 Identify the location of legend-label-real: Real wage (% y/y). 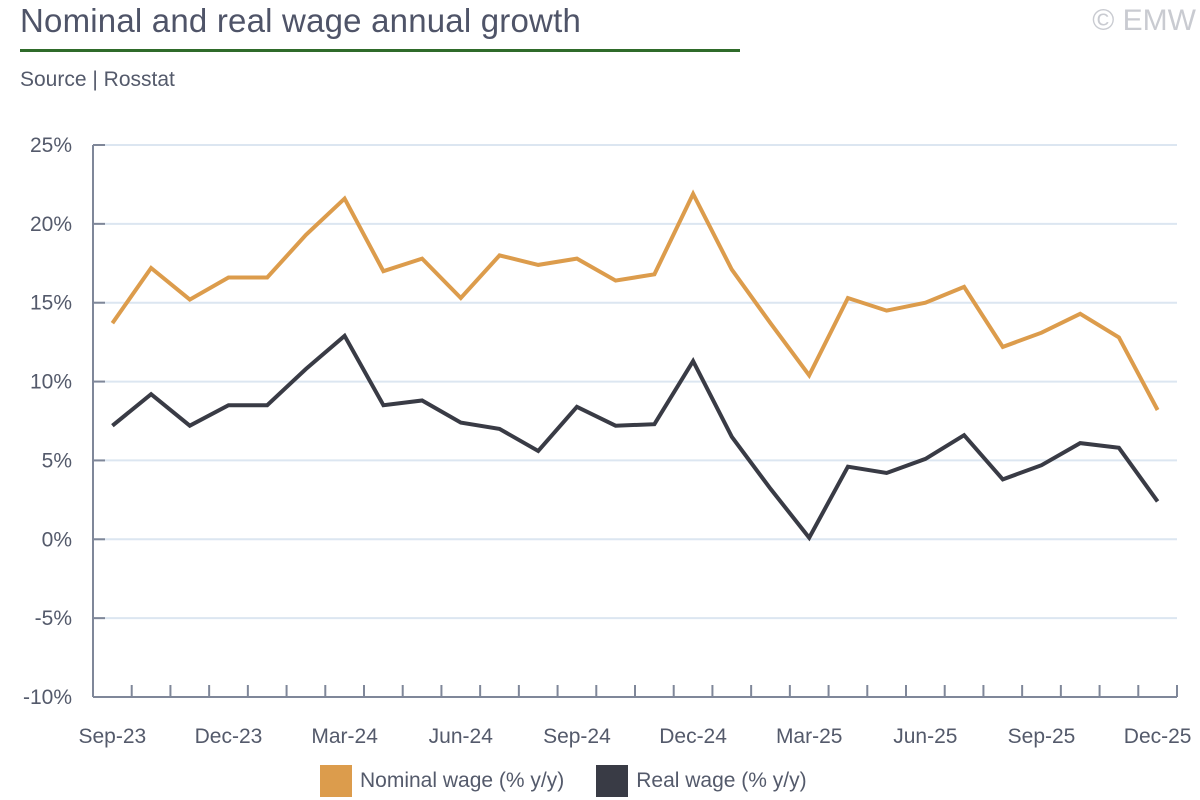
(721, 780).